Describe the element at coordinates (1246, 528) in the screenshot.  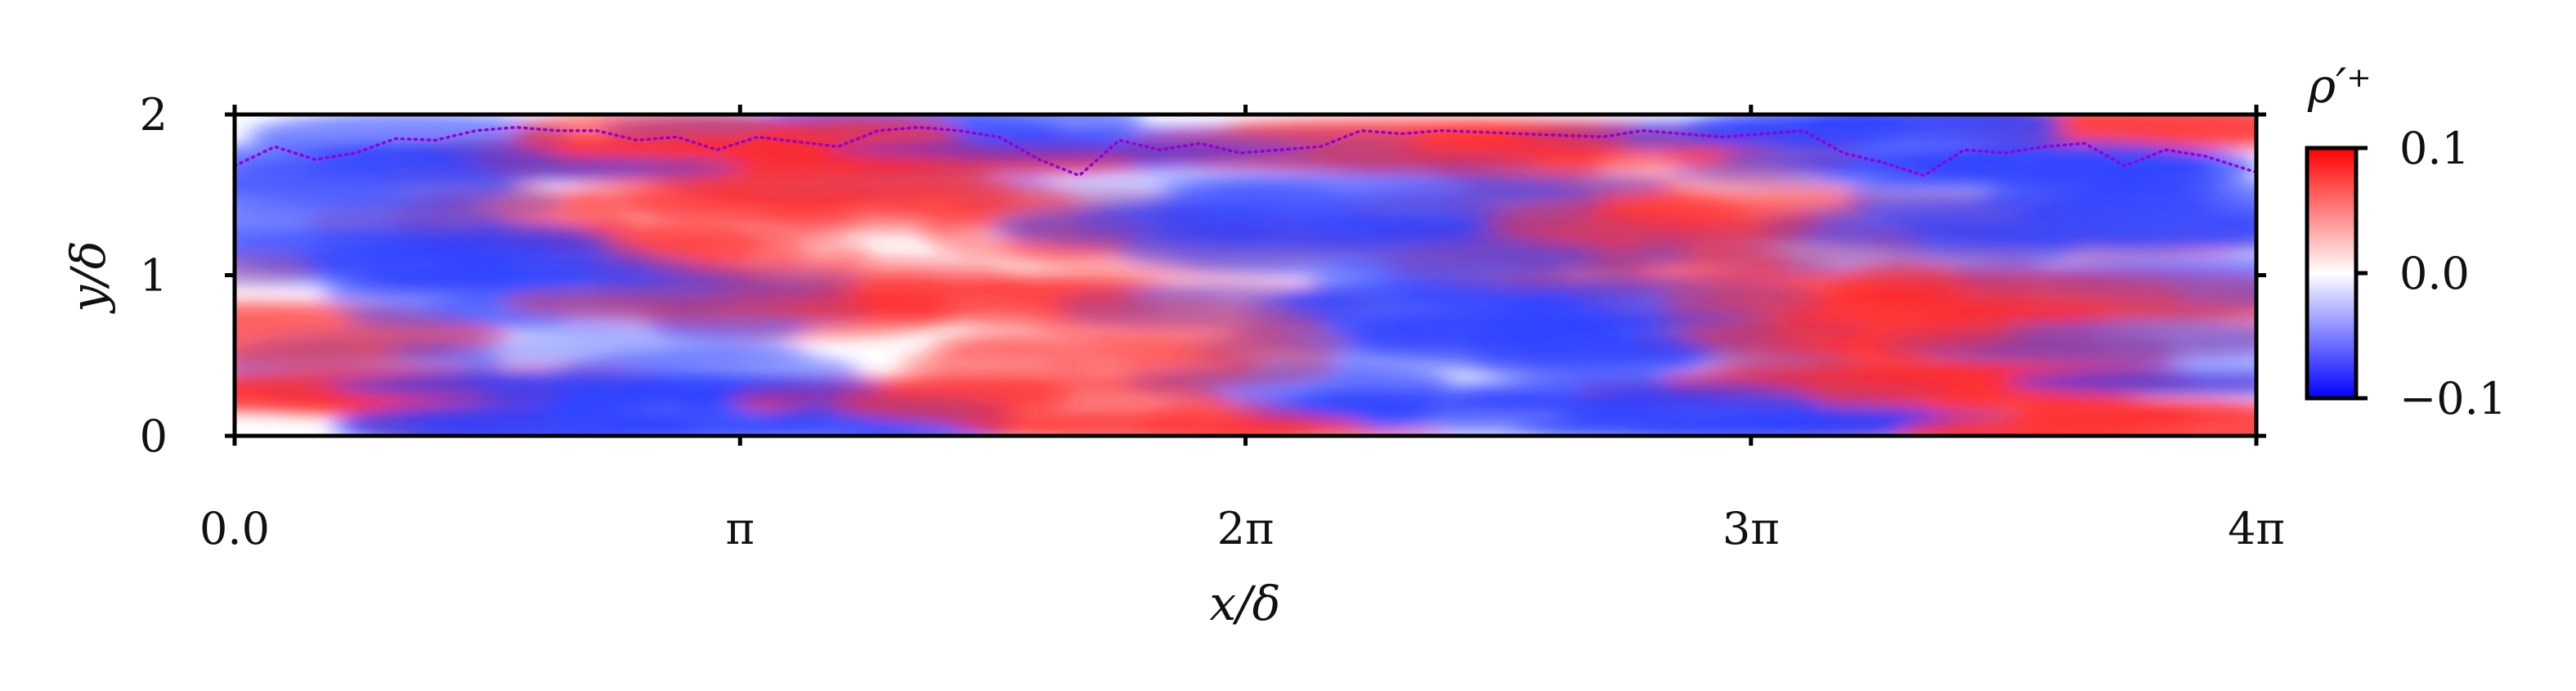
I see `x-tick-label: 2π` at that location.